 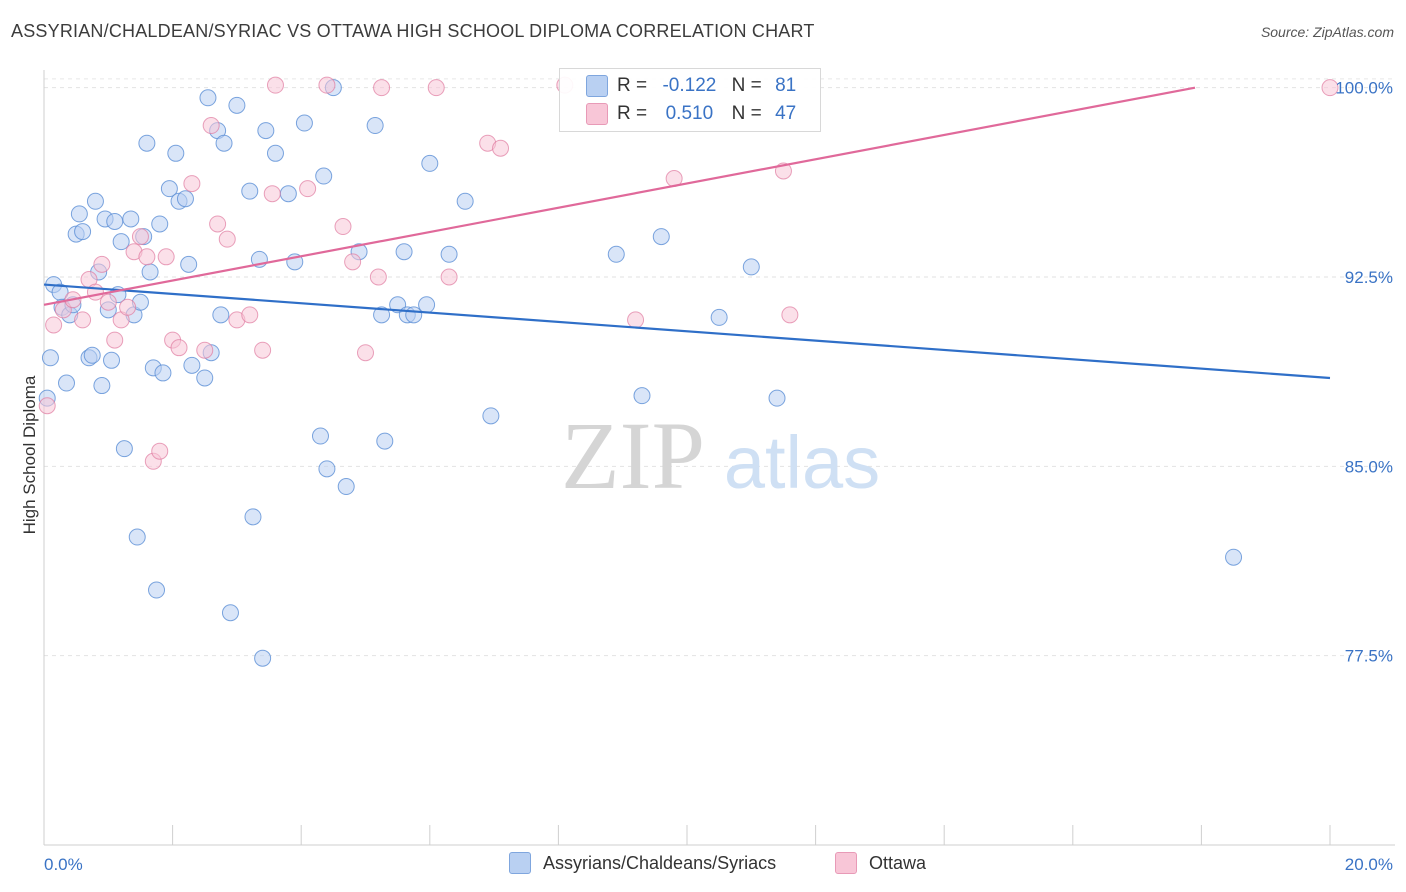 I want to click on watermark: ZIP atlas, so click(x=720, y=455).